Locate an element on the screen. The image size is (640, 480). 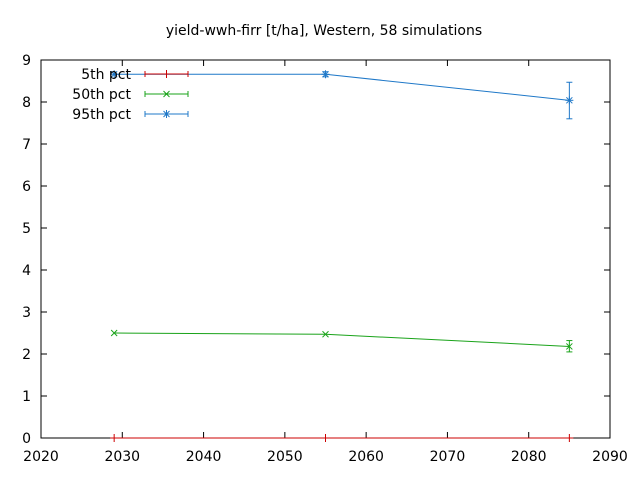
x-tick-label: 2050 is located at coordinates (285, 457).